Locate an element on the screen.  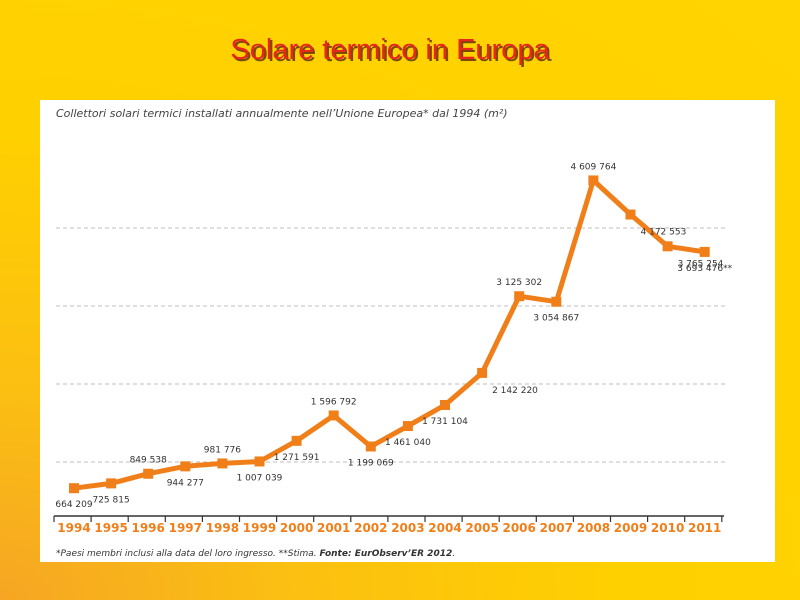
data-label: 3 693 476** is located at coordinates (704, 269).